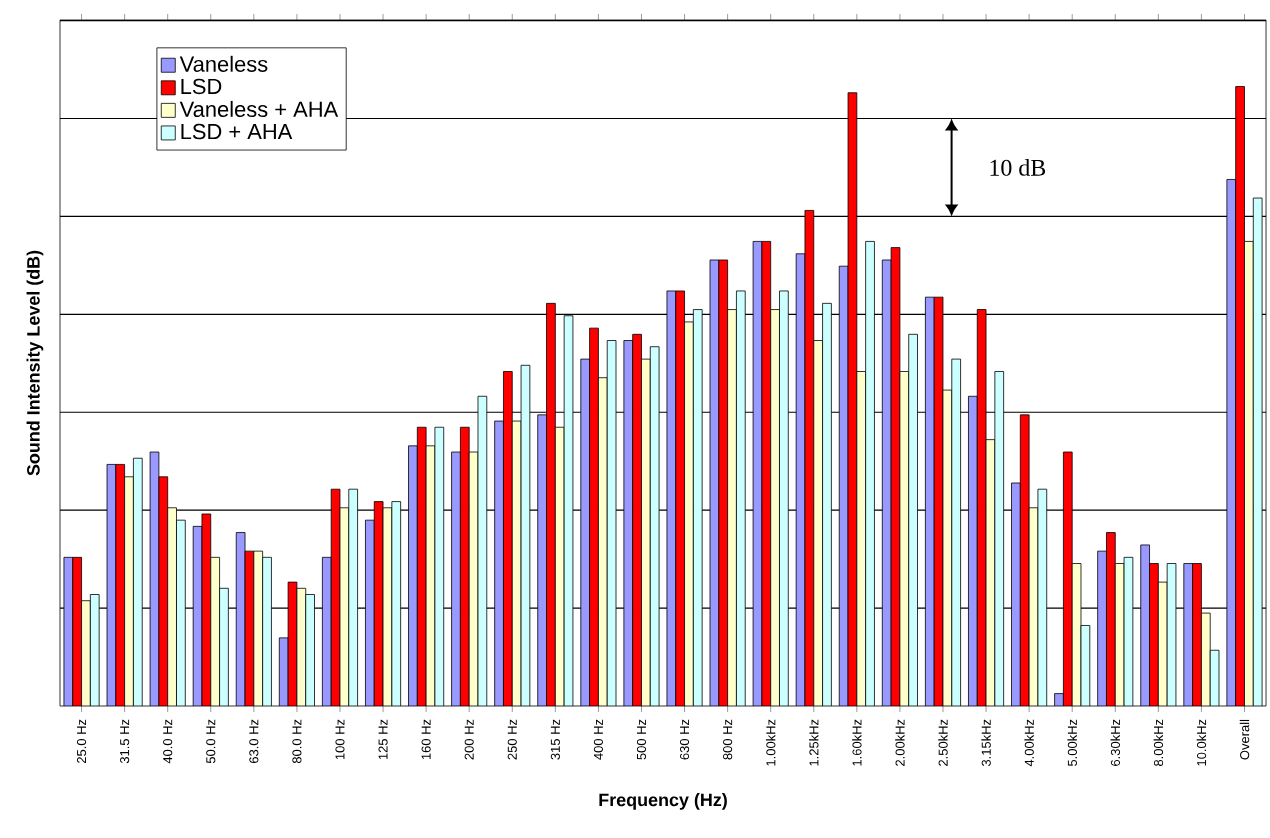 Image resolution: width=1270 pixels, height=838 pixels. I want to click on y-axis-title: Sound Intensity Level (dB), so click(35, 363).